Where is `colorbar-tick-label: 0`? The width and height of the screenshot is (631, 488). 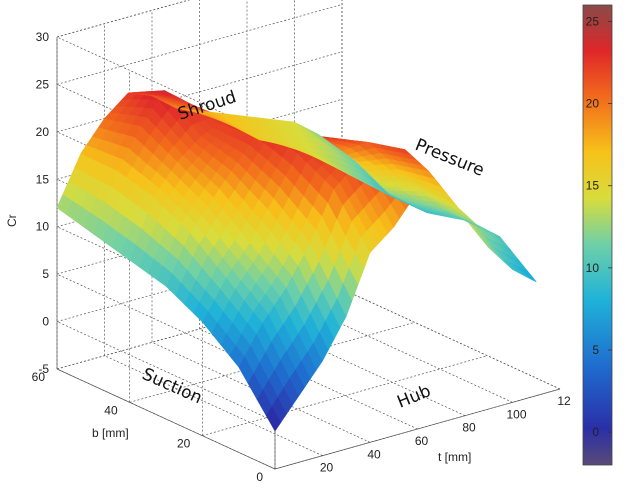 colorbar-tick-label: 0 is located at coordinates (595, 432).